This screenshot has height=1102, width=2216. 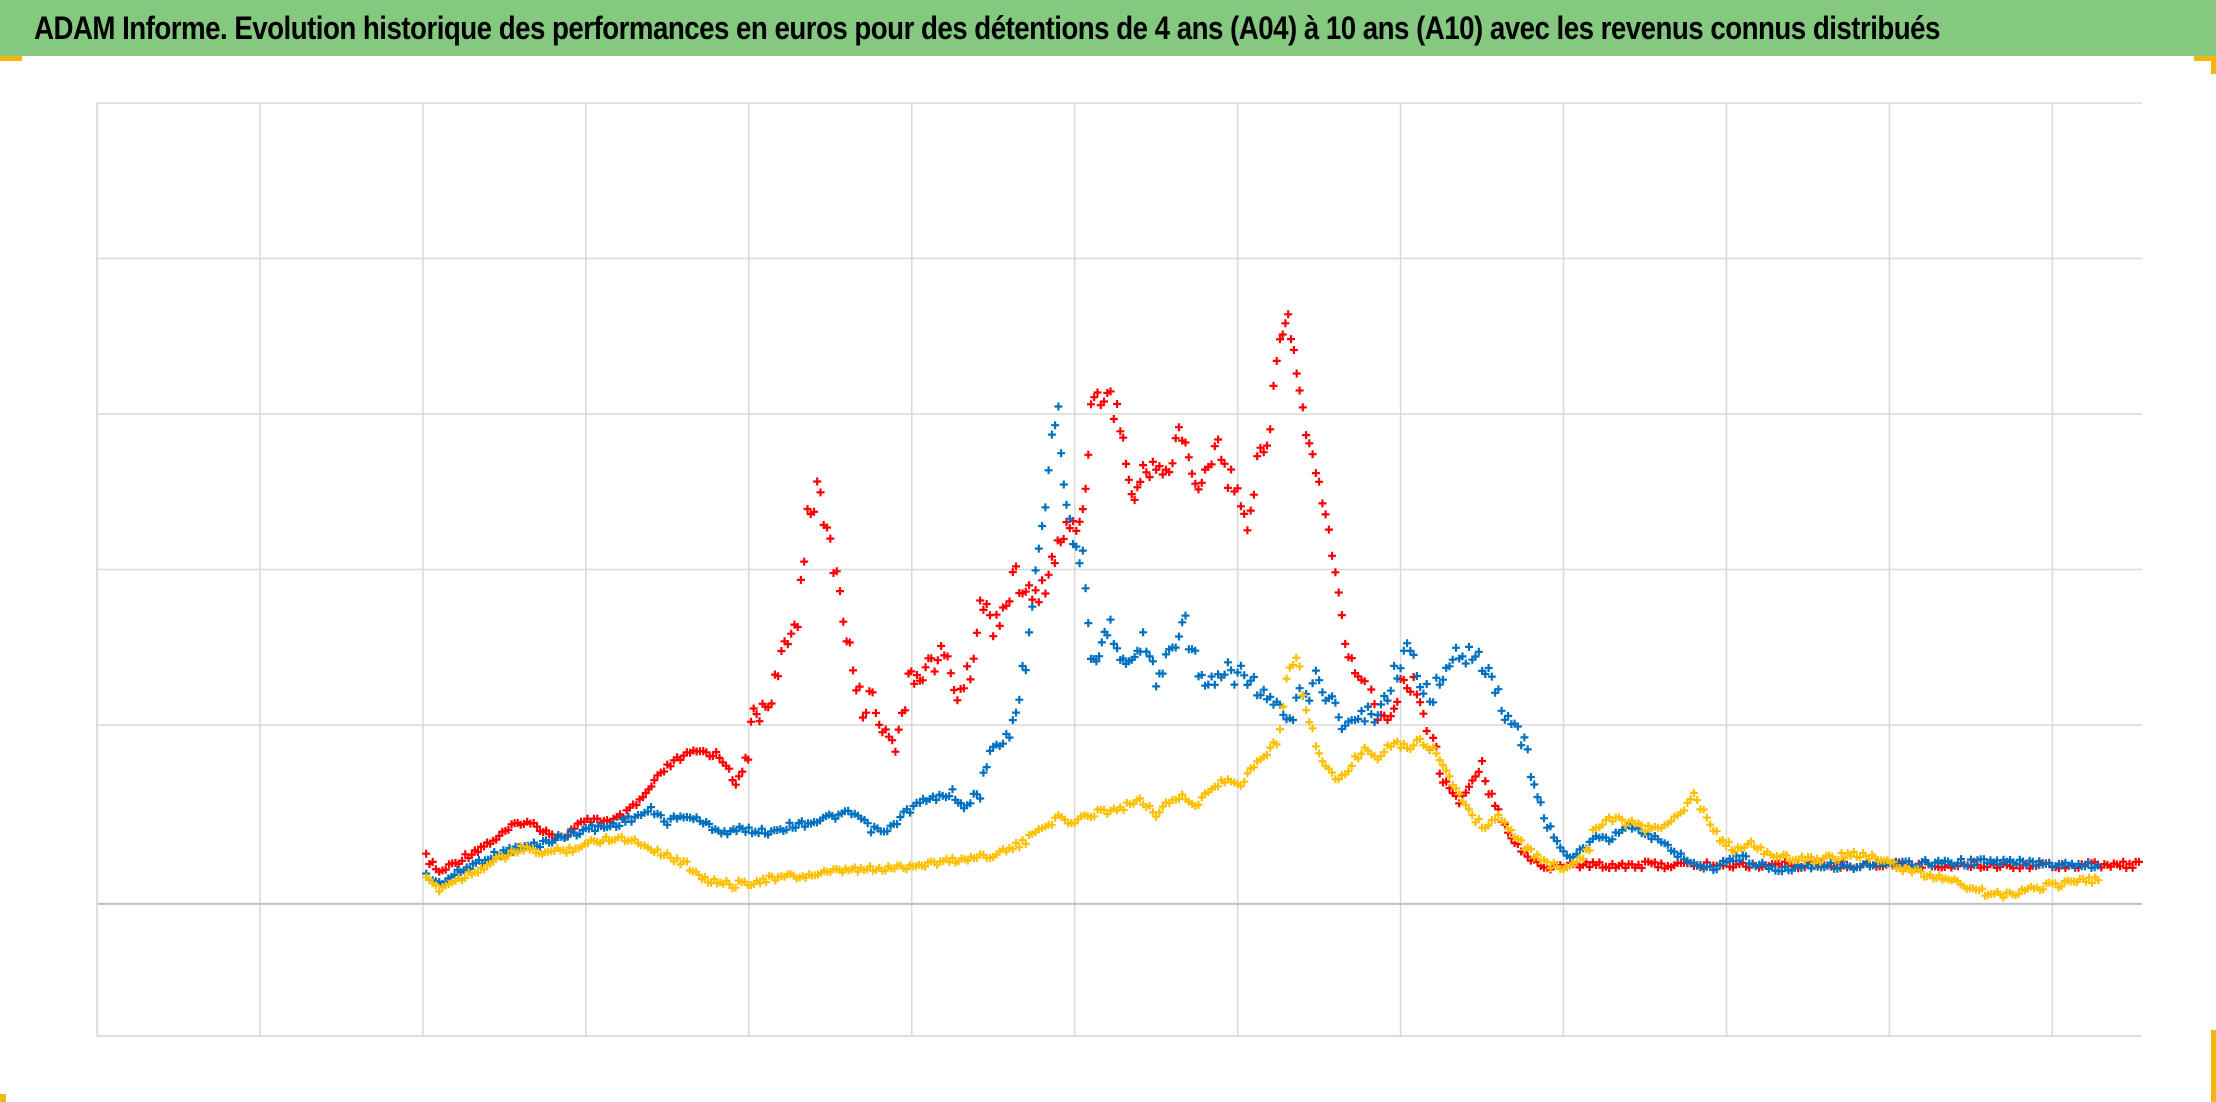 What do you see at coordinates (2213, 1066) in the screenshot?
I see `corner-mark-bottom-right` at bounding box center [2213, 1066].